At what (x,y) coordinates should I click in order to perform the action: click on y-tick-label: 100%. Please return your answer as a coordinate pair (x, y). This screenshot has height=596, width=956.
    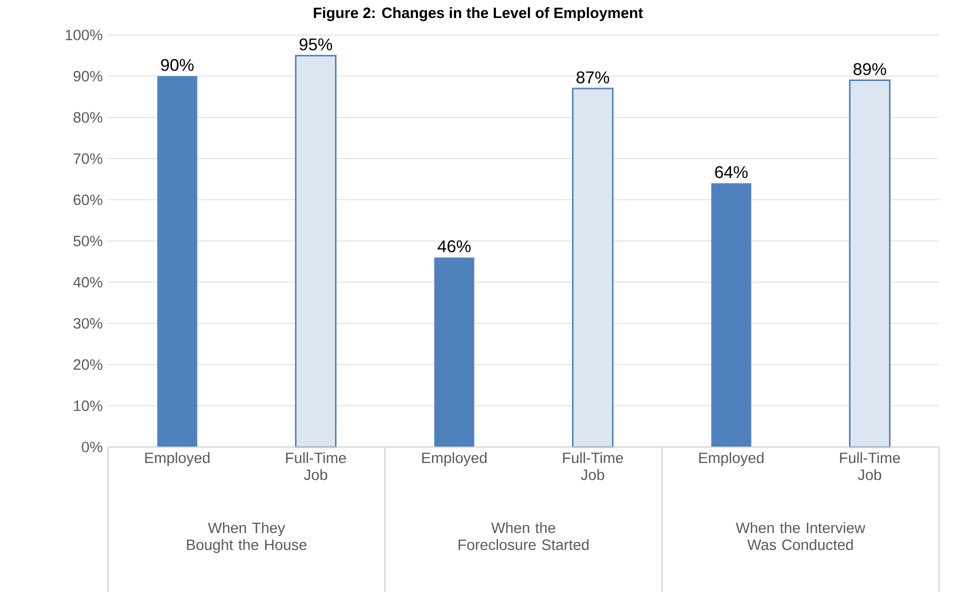
    Looking at the image, I should click on (84, 35).